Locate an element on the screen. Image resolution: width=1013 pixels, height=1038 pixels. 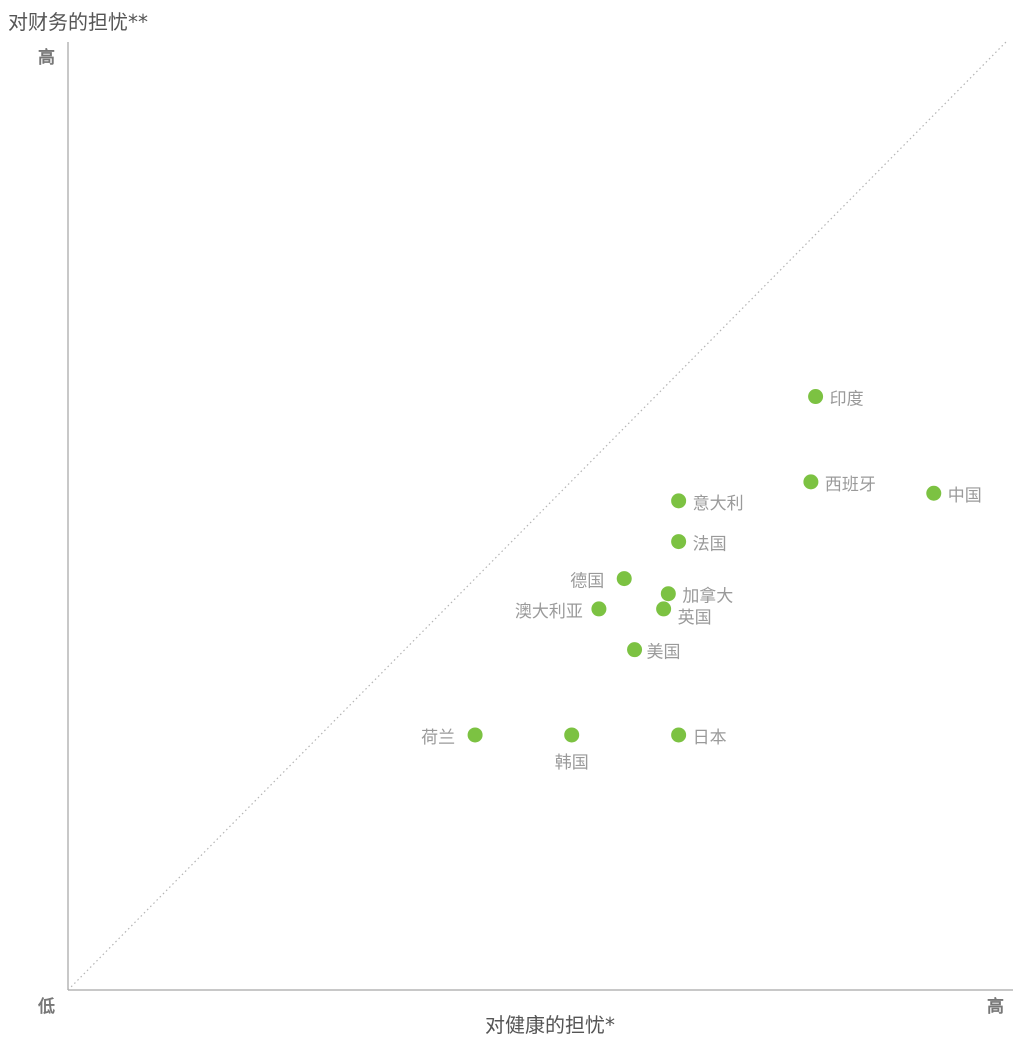
data-point-label: 韩国 is located at coordinates (572, 763).